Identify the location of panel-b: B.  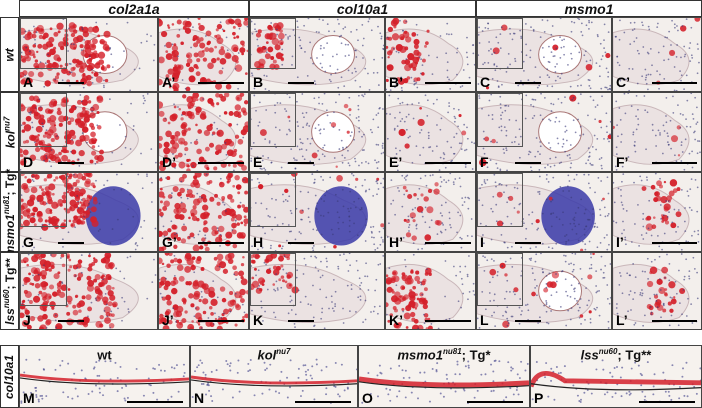
(317, 54).